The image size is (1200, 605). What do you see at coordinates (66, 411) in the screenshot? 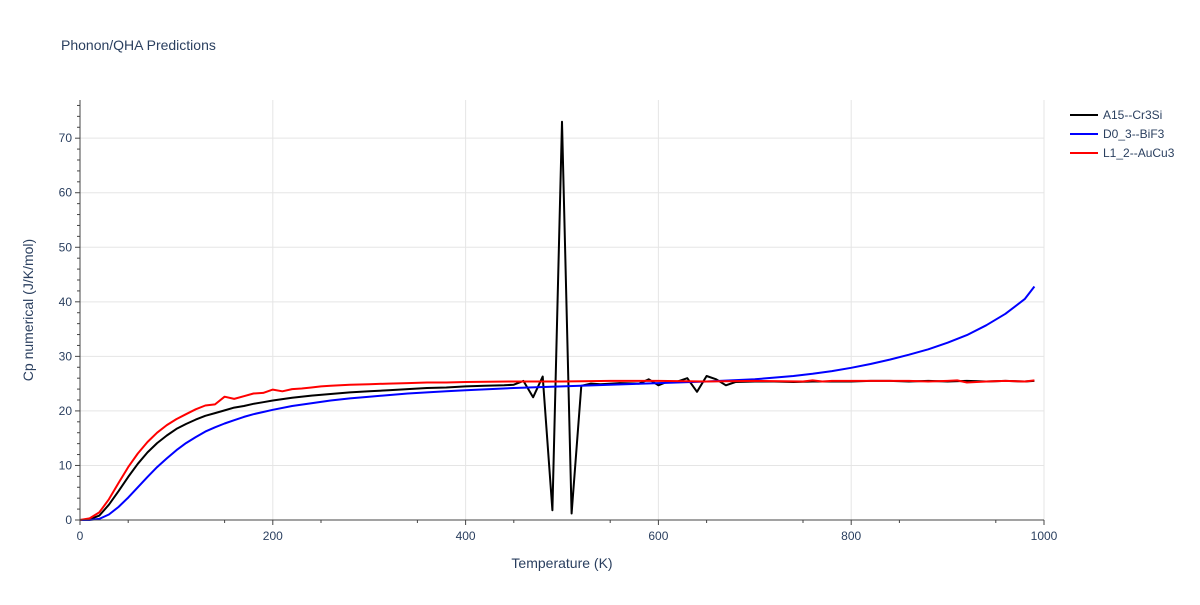
I see `y-tick-label: 20` at bounding box center [66, 411].